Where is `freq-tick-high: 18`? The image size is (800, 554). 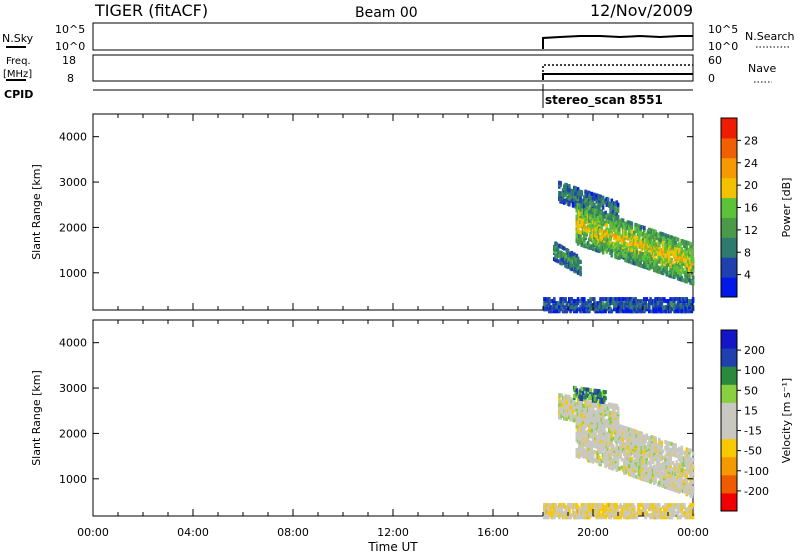
freq-tick-high: 18 is located at coordinates (69, 60).